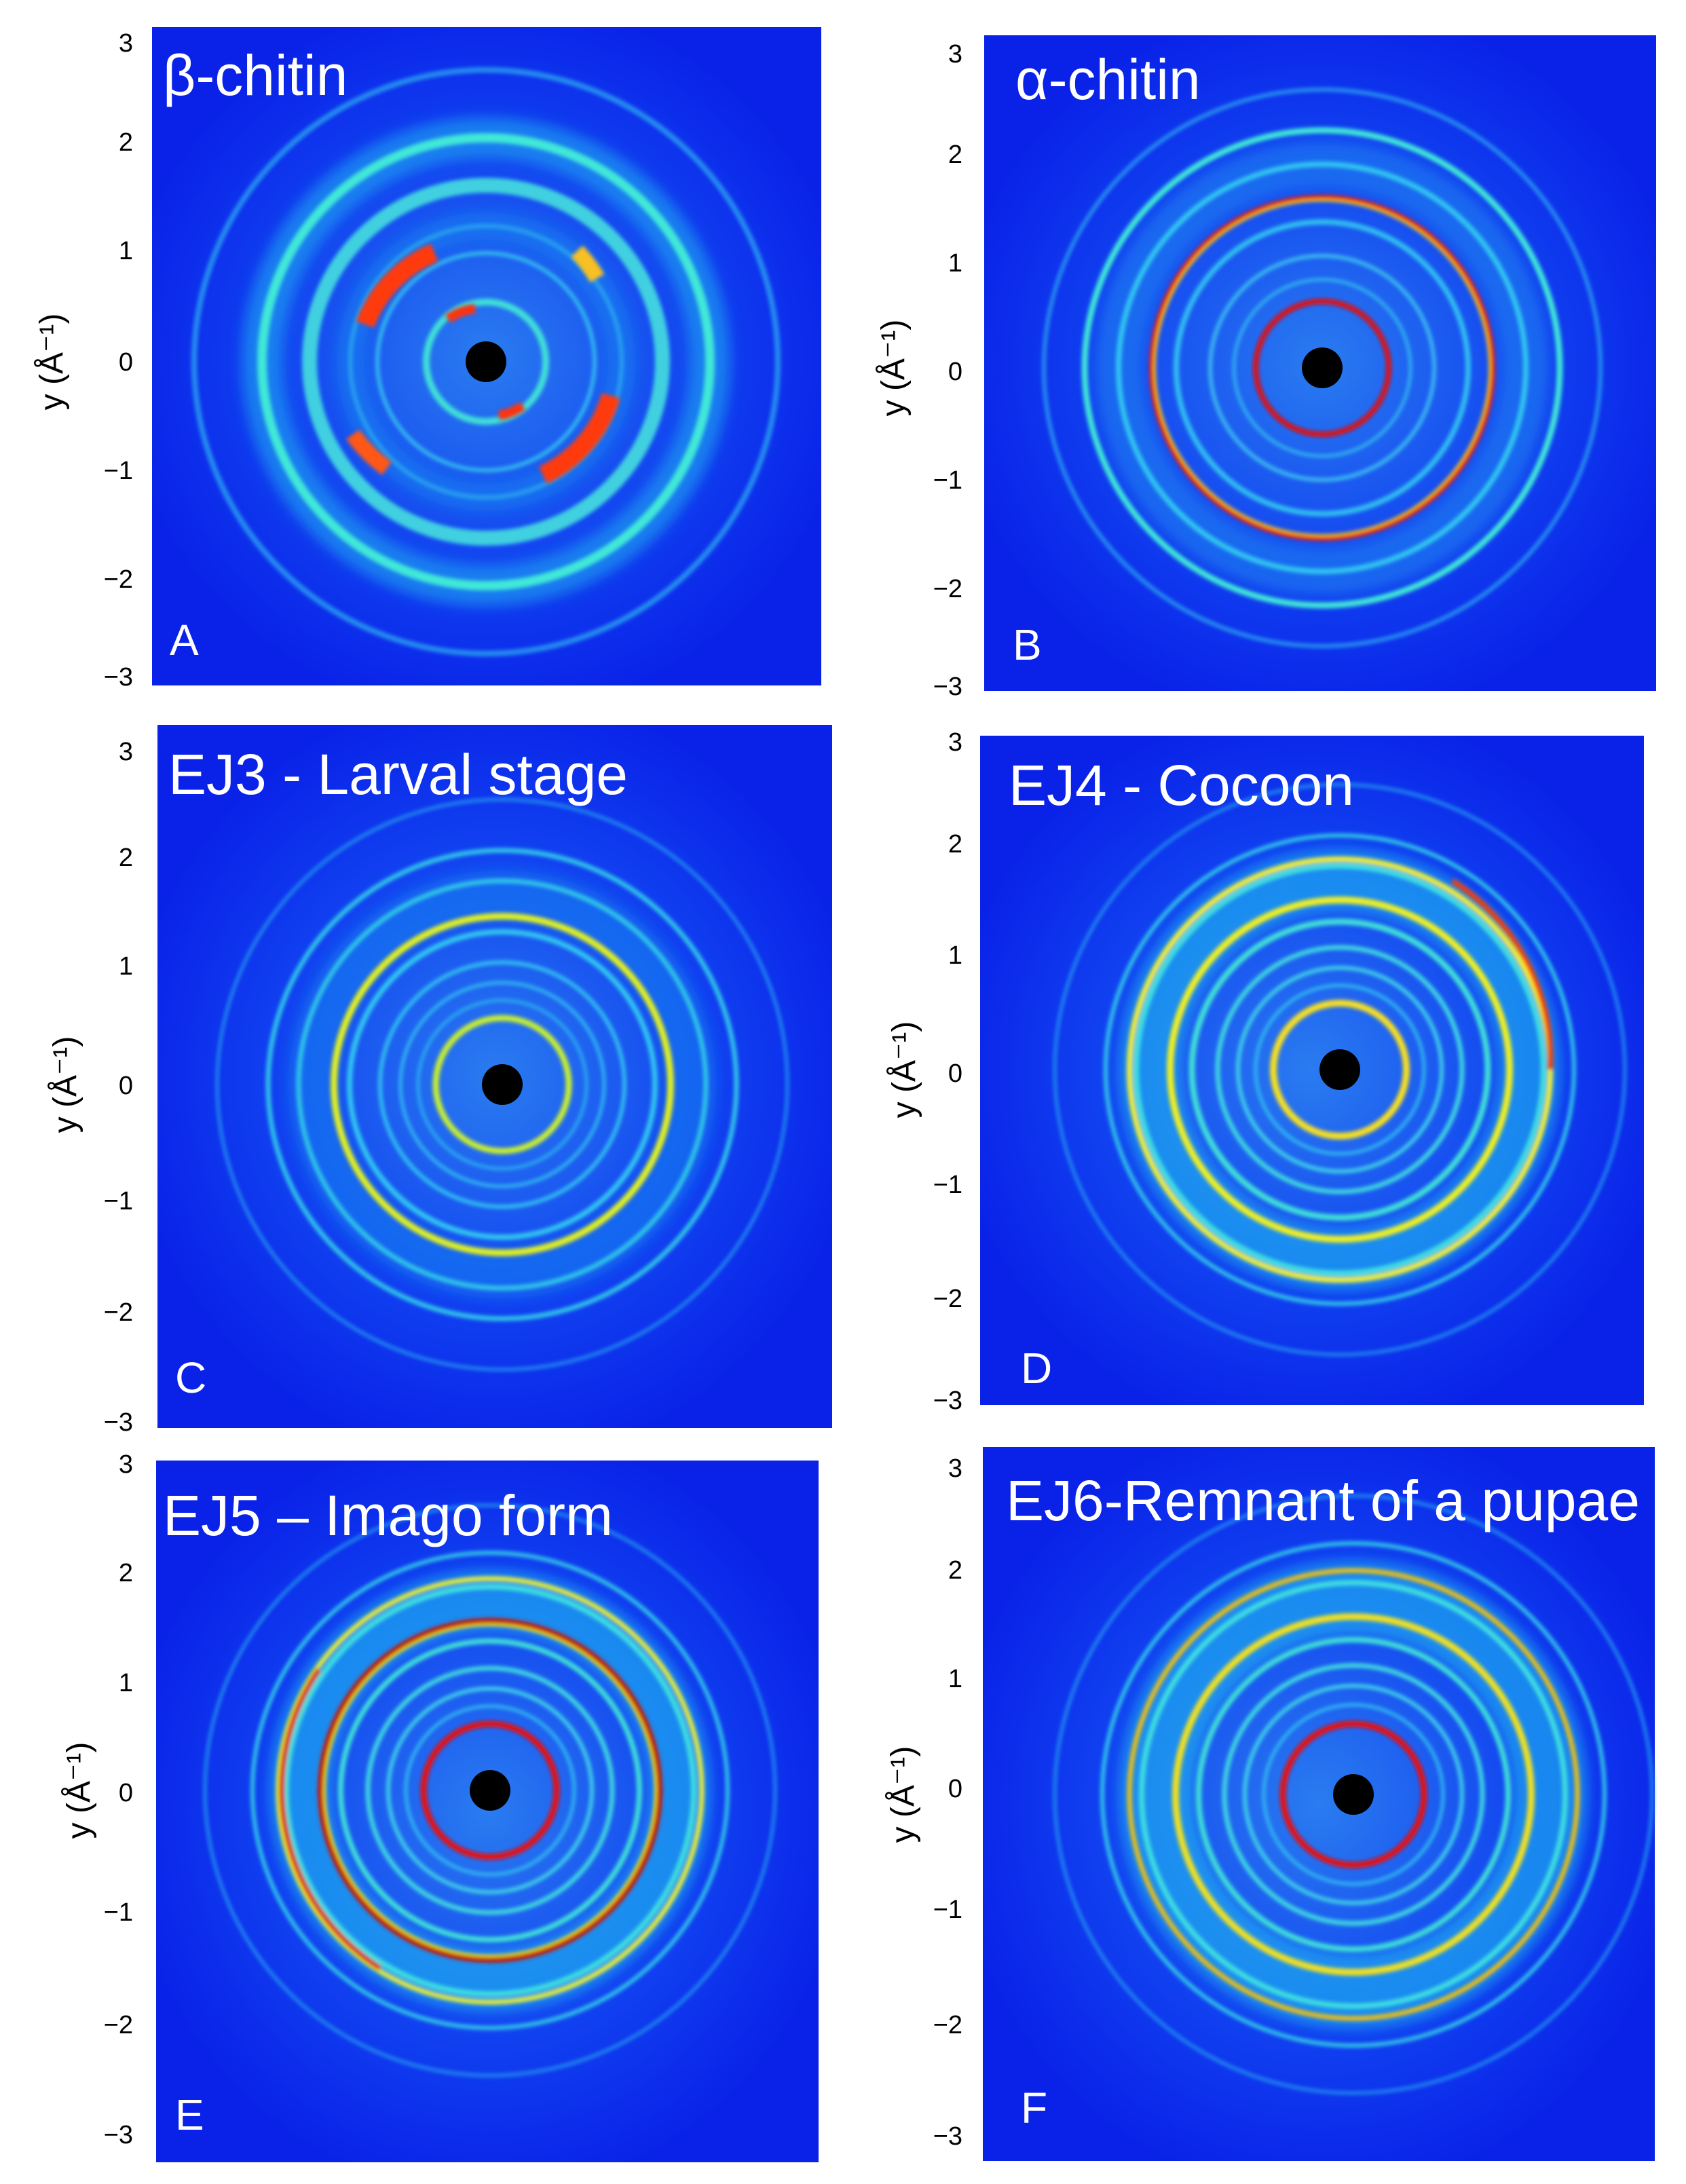  What do you see at coordinates (955, 372) in the screenshot?
I see `panel-b-ytick: 0` at bounding box center [955, 372].